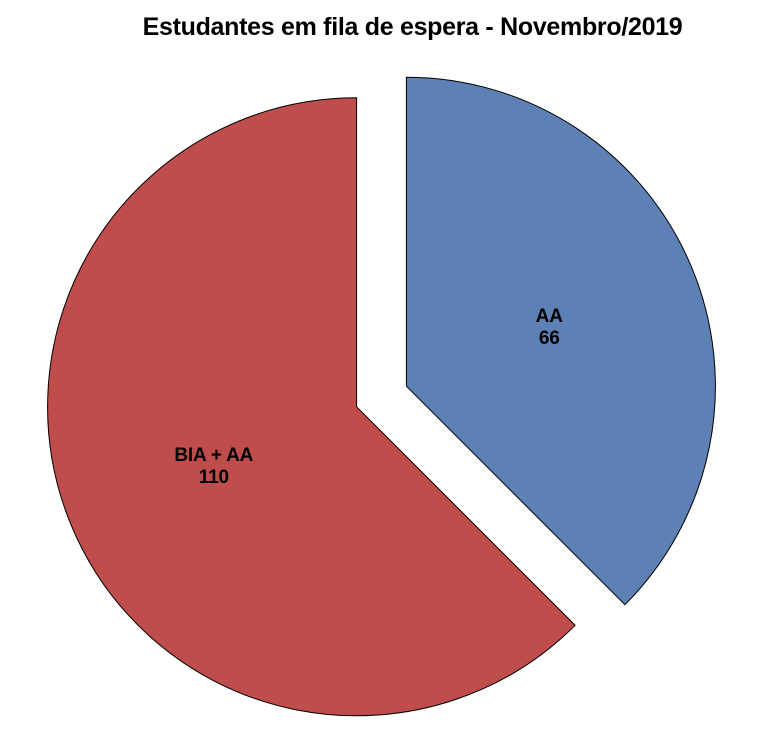 The height and width of the screenshot is (733, 775). I want to click on pie-slice-label-aa: AA 66, so click(550, 327).